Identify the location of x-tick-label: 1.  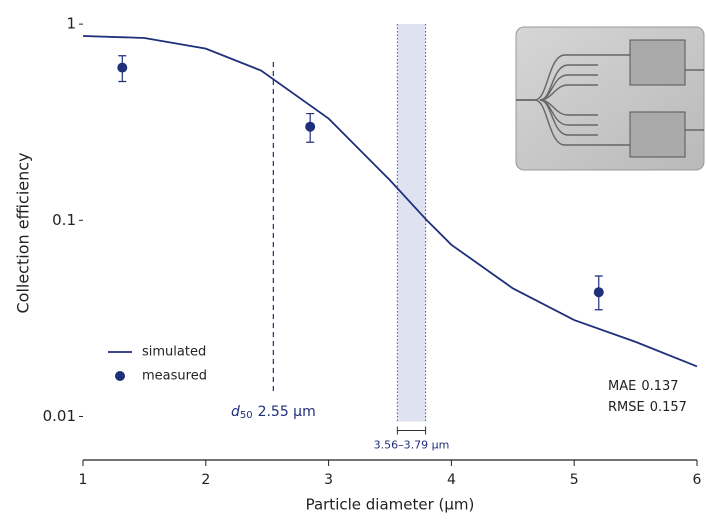
(83, 480).